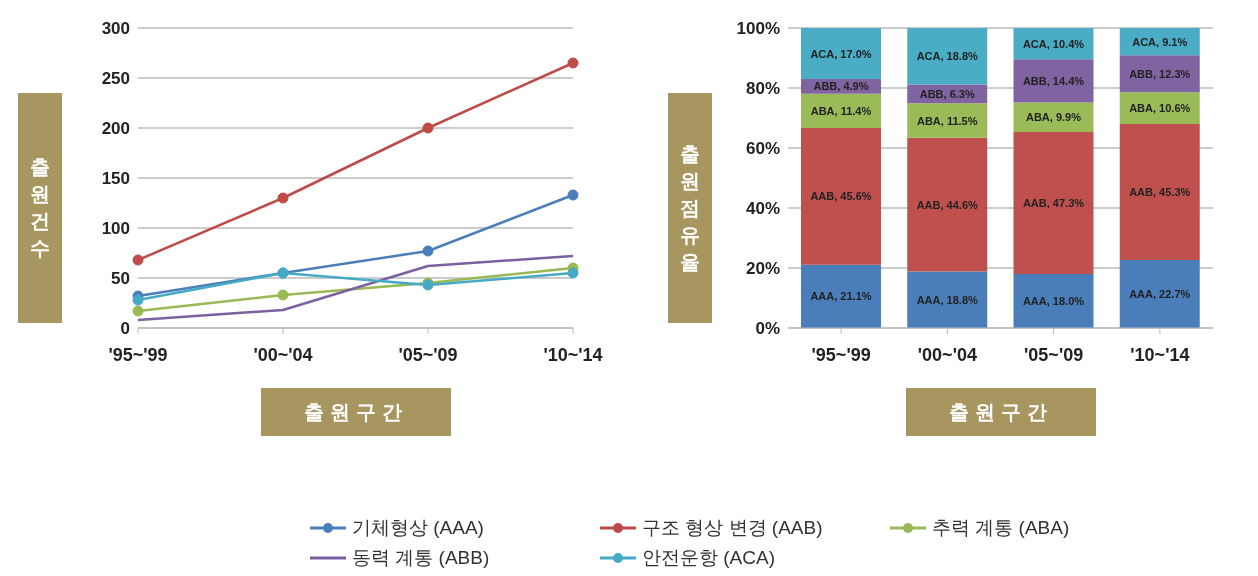 The height and width of the screenshot is (576, 1258). What do you see at coordinates (841, 86) in the screenshot?
I see `data-label: ABB, 4.9%` at bounding box center [841, 86].